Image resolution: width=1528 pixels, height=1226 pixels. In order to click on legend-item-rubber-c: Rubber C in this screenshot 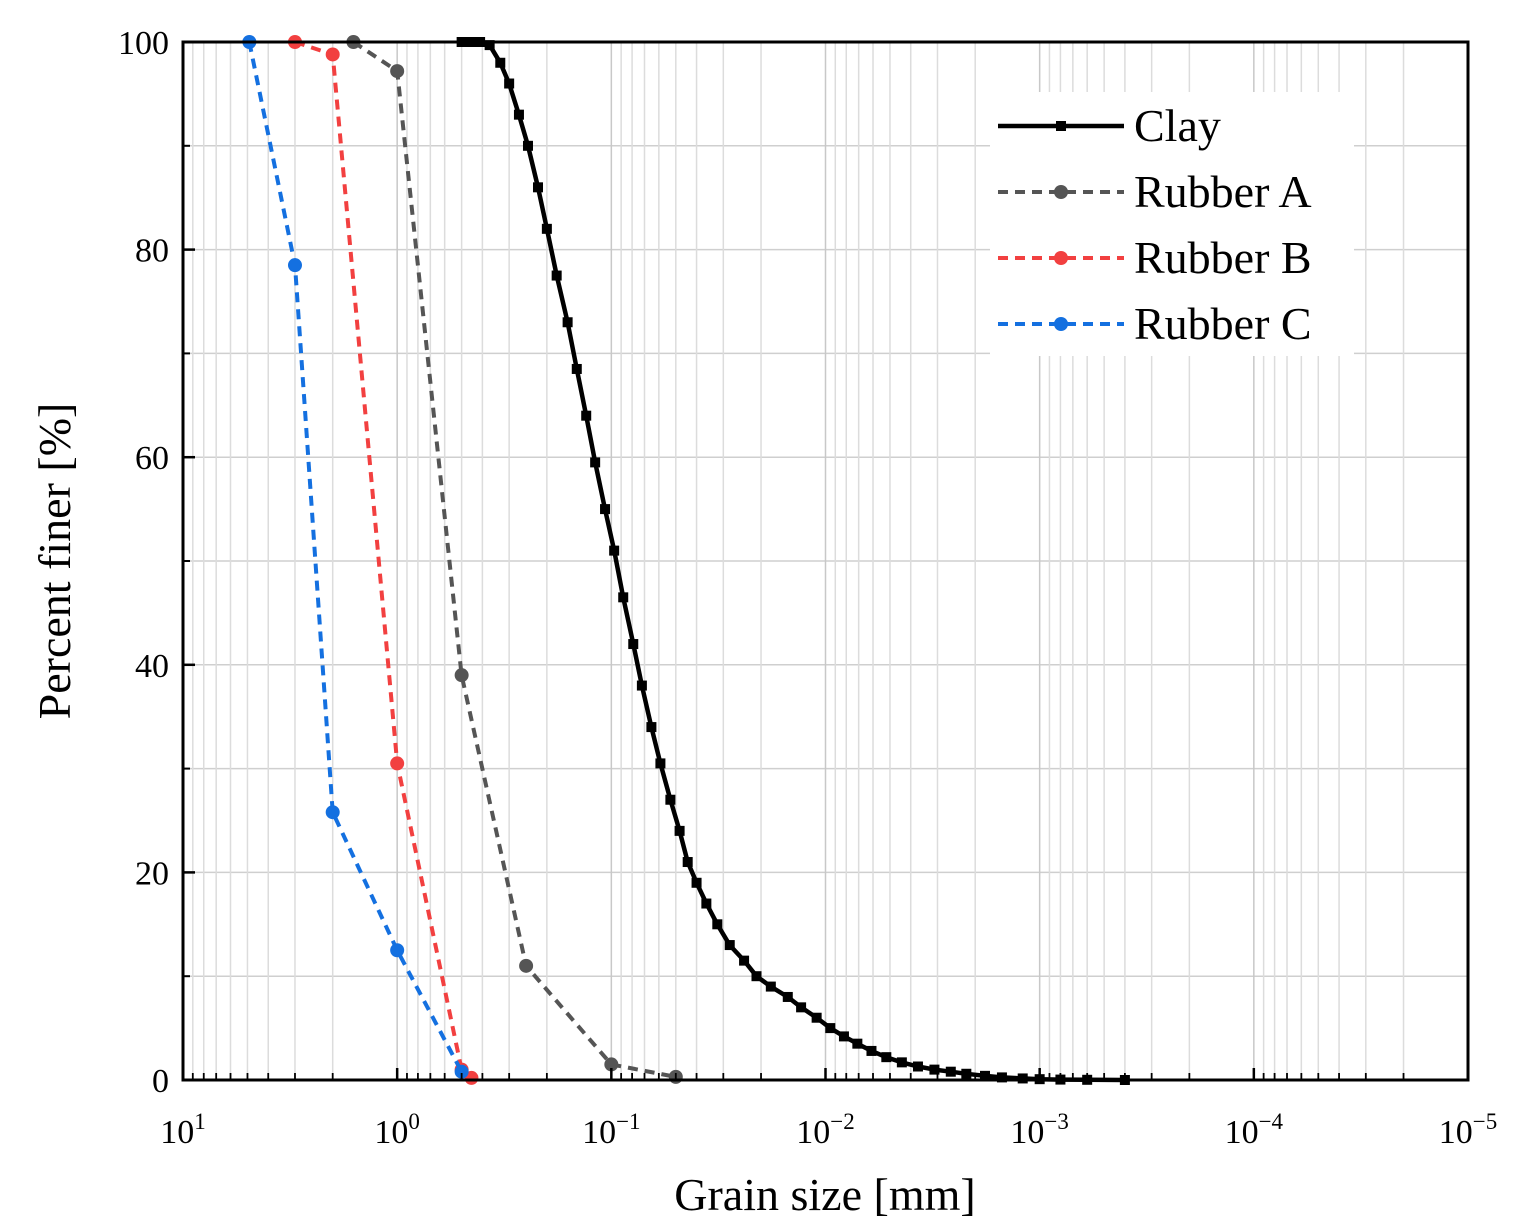, I will do `click(1155, 323)`.